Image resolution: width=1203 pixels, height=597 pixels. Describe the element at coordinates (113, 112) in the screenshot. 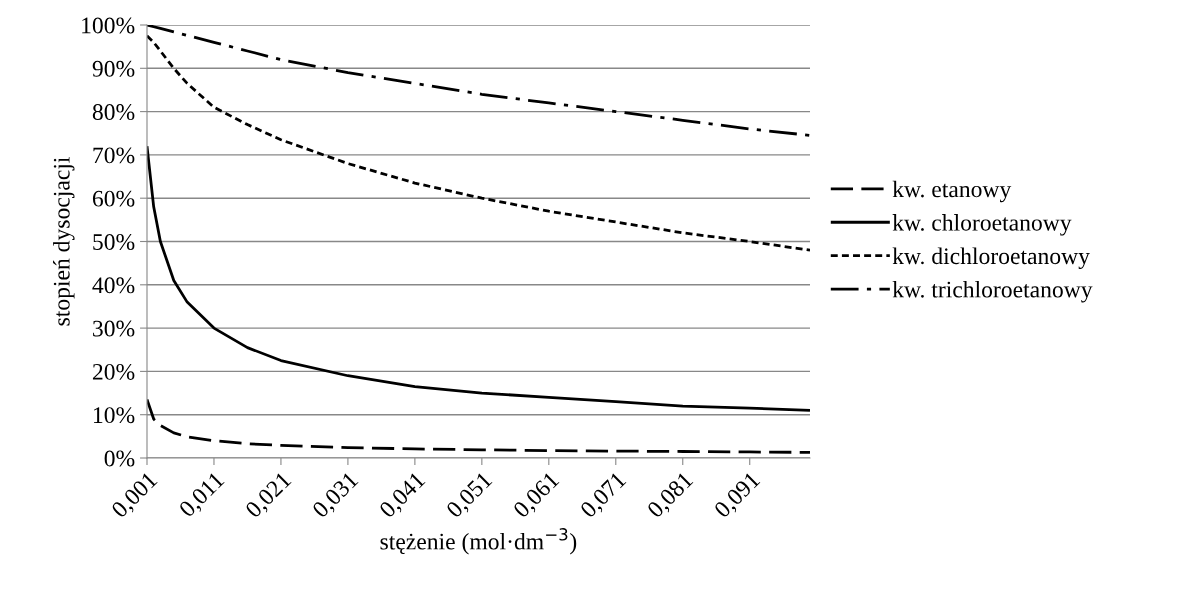

I see `y-tick-label: 80%` at that location.